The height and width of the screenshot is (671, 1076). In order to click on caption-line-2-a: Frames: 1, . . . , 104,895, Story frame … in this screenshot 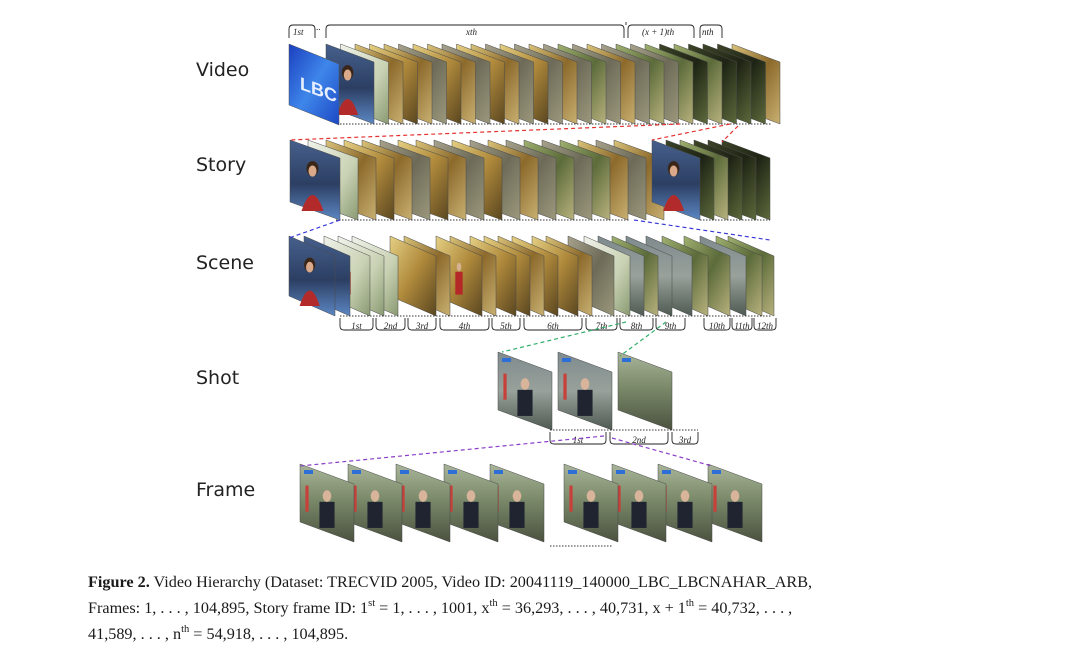, I will do `click(228, 608)`.